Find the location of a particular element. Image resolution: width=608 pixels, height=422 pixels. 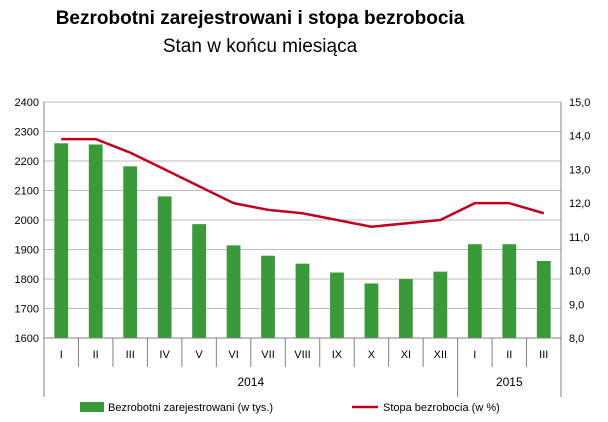

legend-bar-swatch is located at coordinates (92, 407).